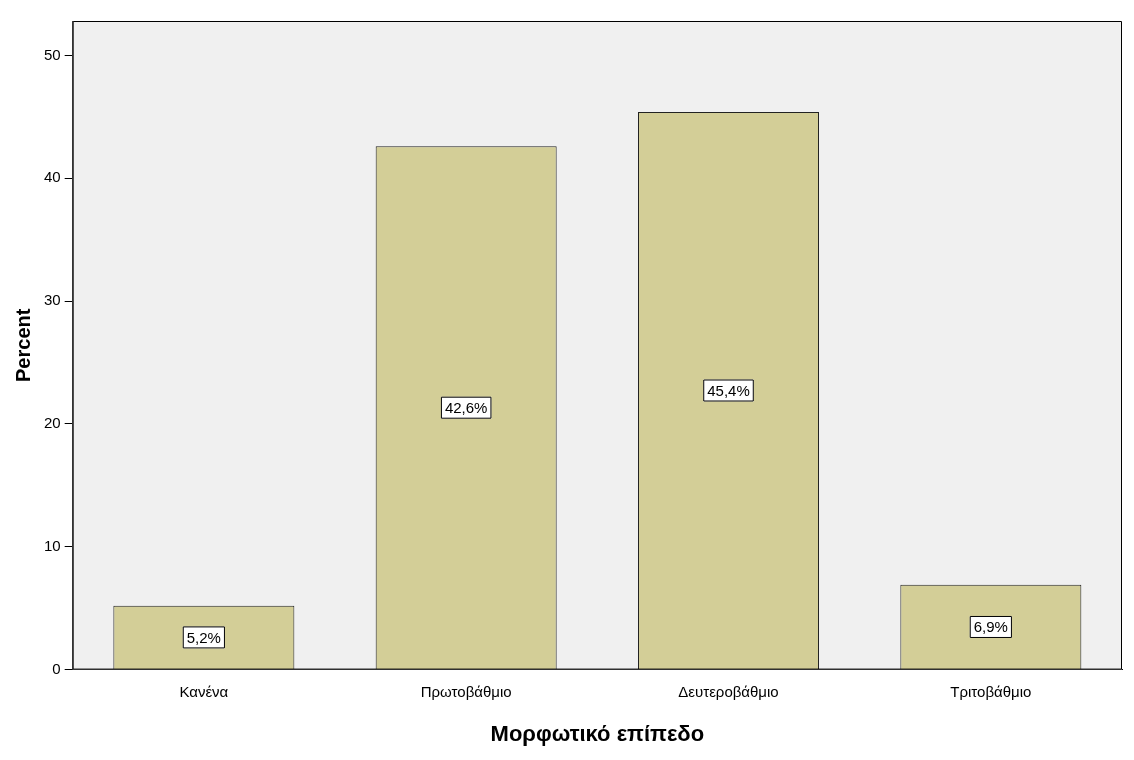 Image resolution: width=1134 pixels, height=760 pixels. What do you see at coordinates (52, 300) in the screenshot?
I see `y-tick-label: 30` at bounding box center [52, 300].